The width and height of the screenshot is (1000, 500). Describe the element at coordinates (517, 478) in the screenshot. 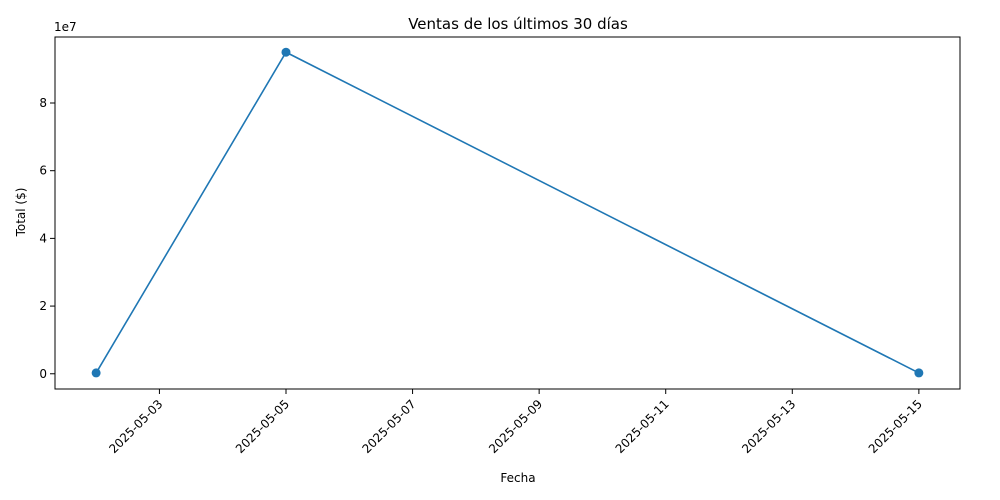

I see `x-axis-label: Fecha` at that location.